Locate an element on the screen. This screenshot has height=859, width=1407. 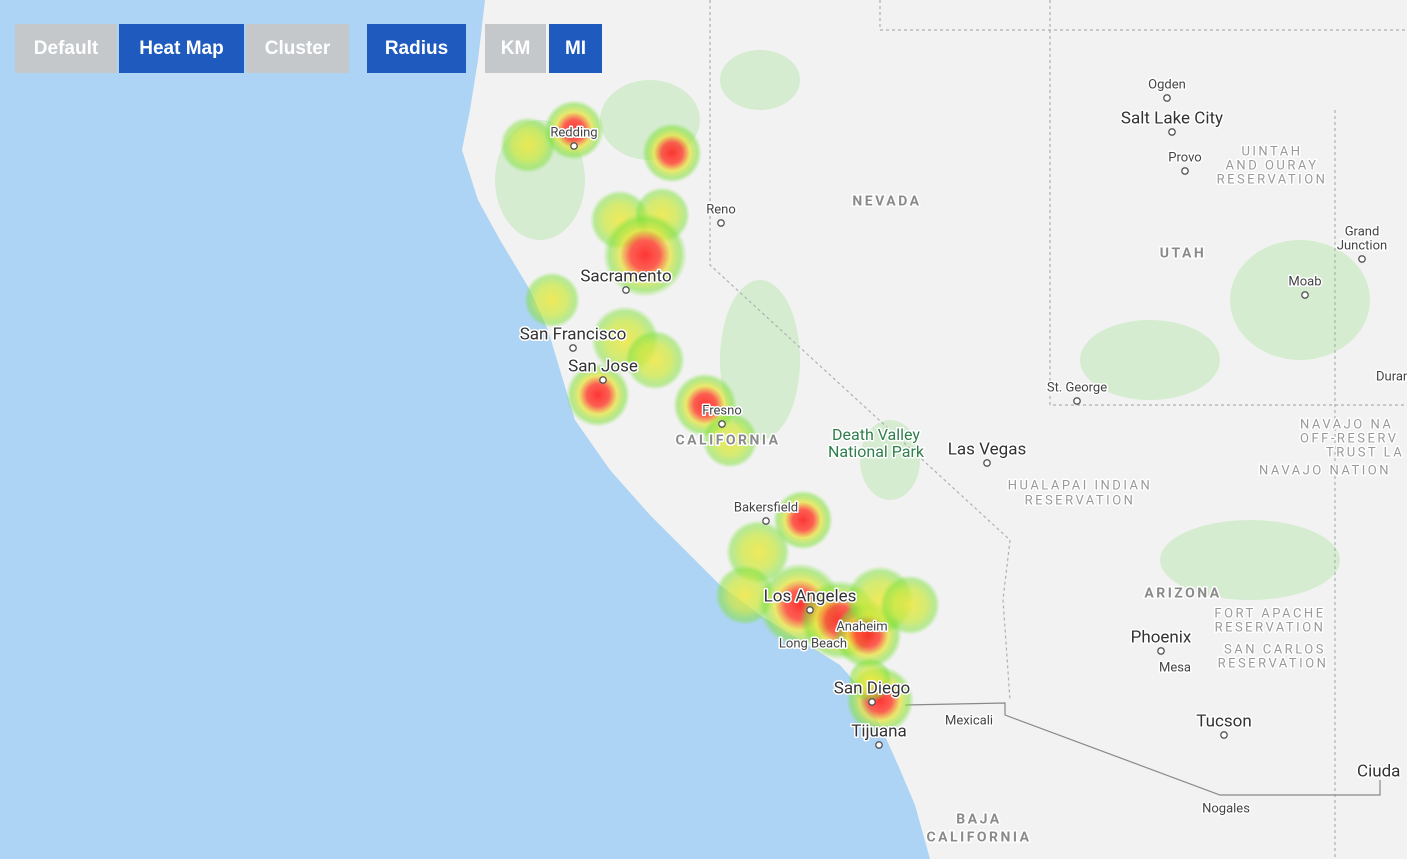
place-label: OFF-RESERV is located at coordinates (1349, 438).